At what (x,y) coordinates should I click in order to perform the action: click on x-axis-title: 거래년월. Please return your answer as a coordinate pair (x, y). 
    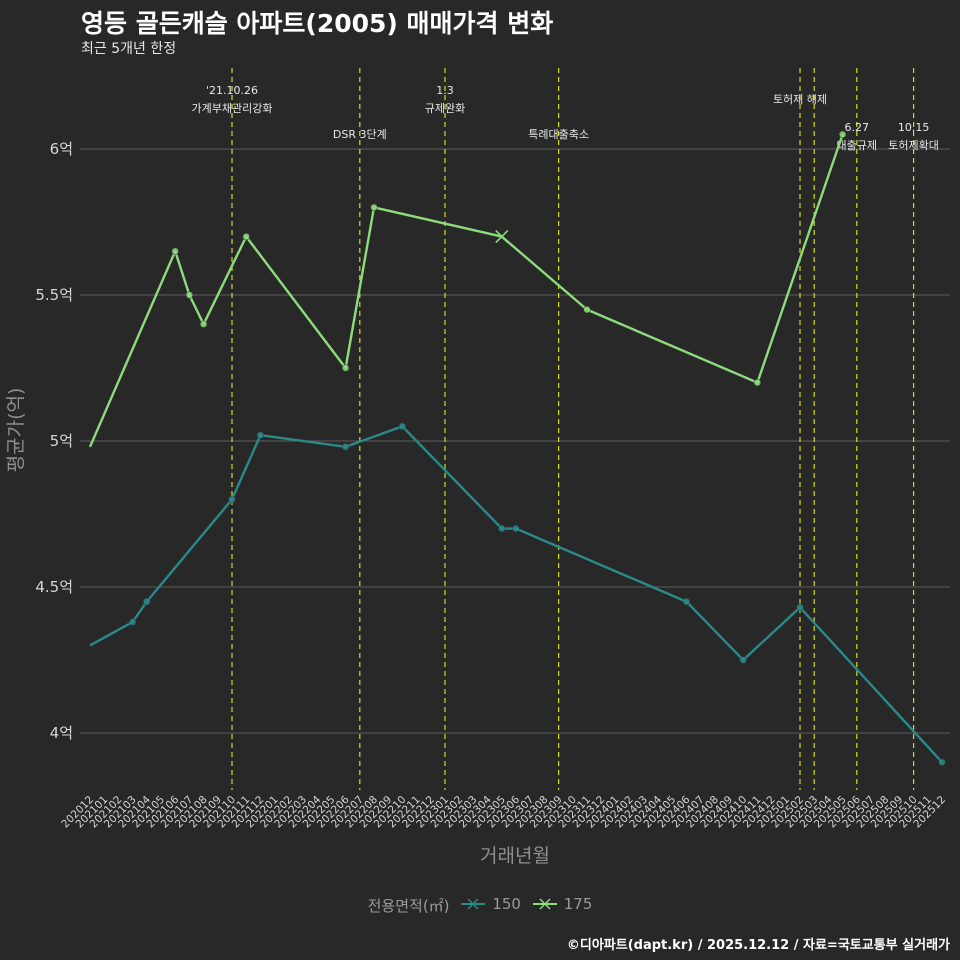
    Looking at the image, I should click on (515, 856).